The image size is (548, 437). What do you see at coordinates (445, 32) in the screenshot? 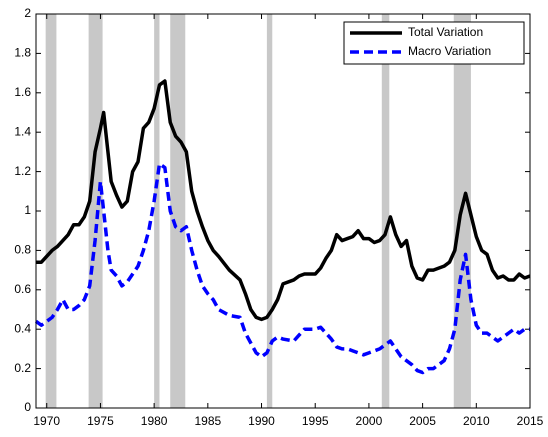
I see `legend-label: Total Variation` at bounding box center [445, 32].